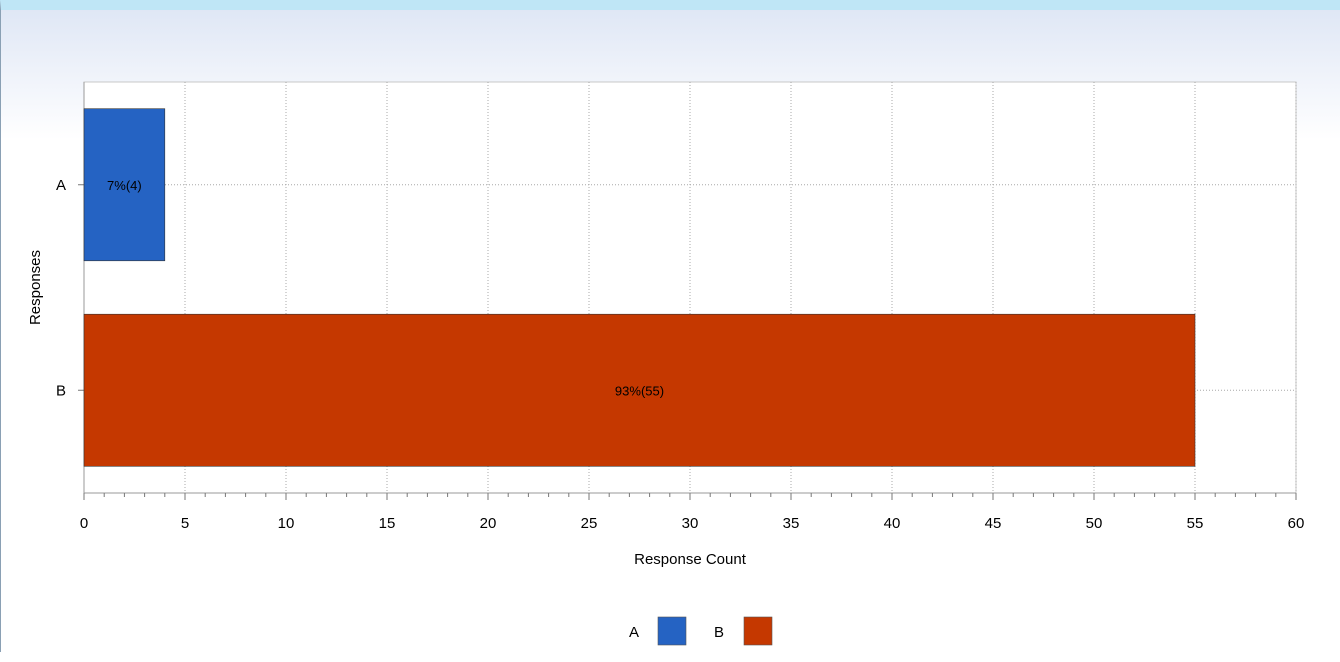  What do you see at coordinates (84, 523) in the screenshot?
I see `x-tick-label: 0` at bounding box center [84, 523].